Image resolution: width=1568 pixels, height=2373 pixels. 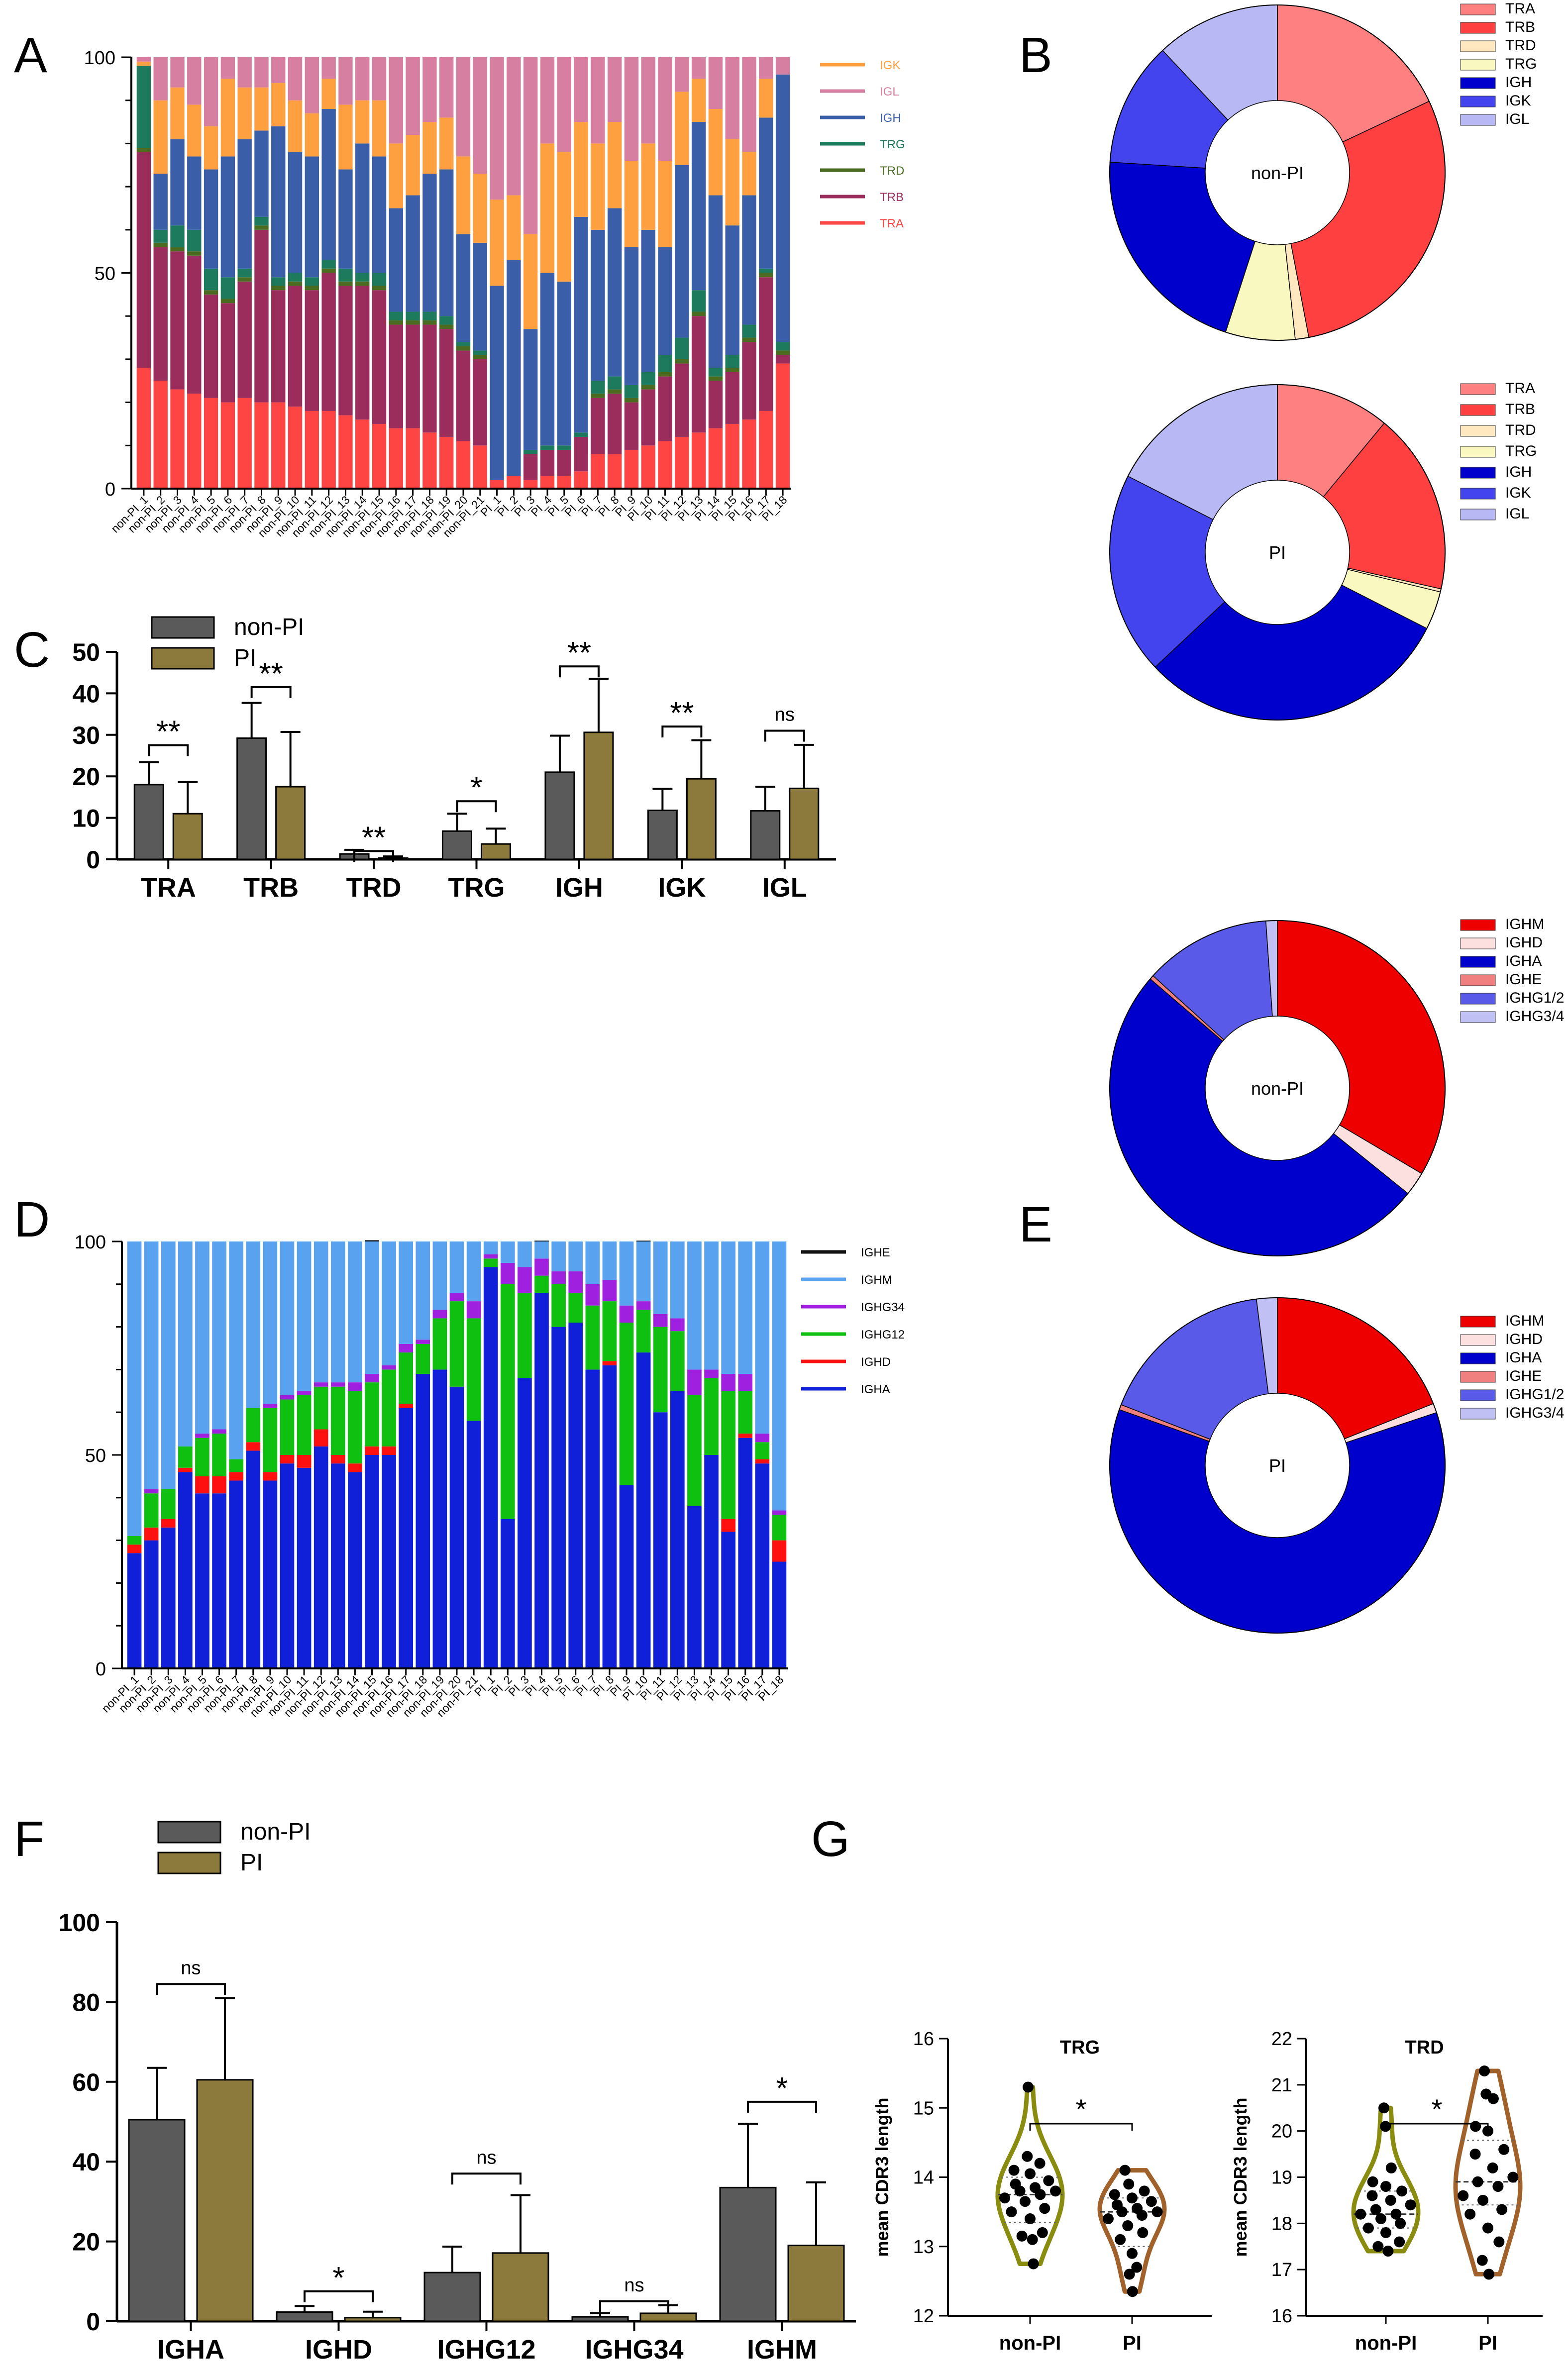 What do you see at coordinates (476, 788) in the screenshot?
I see `significance-label-trg: *` at bounding box center [476, 788].